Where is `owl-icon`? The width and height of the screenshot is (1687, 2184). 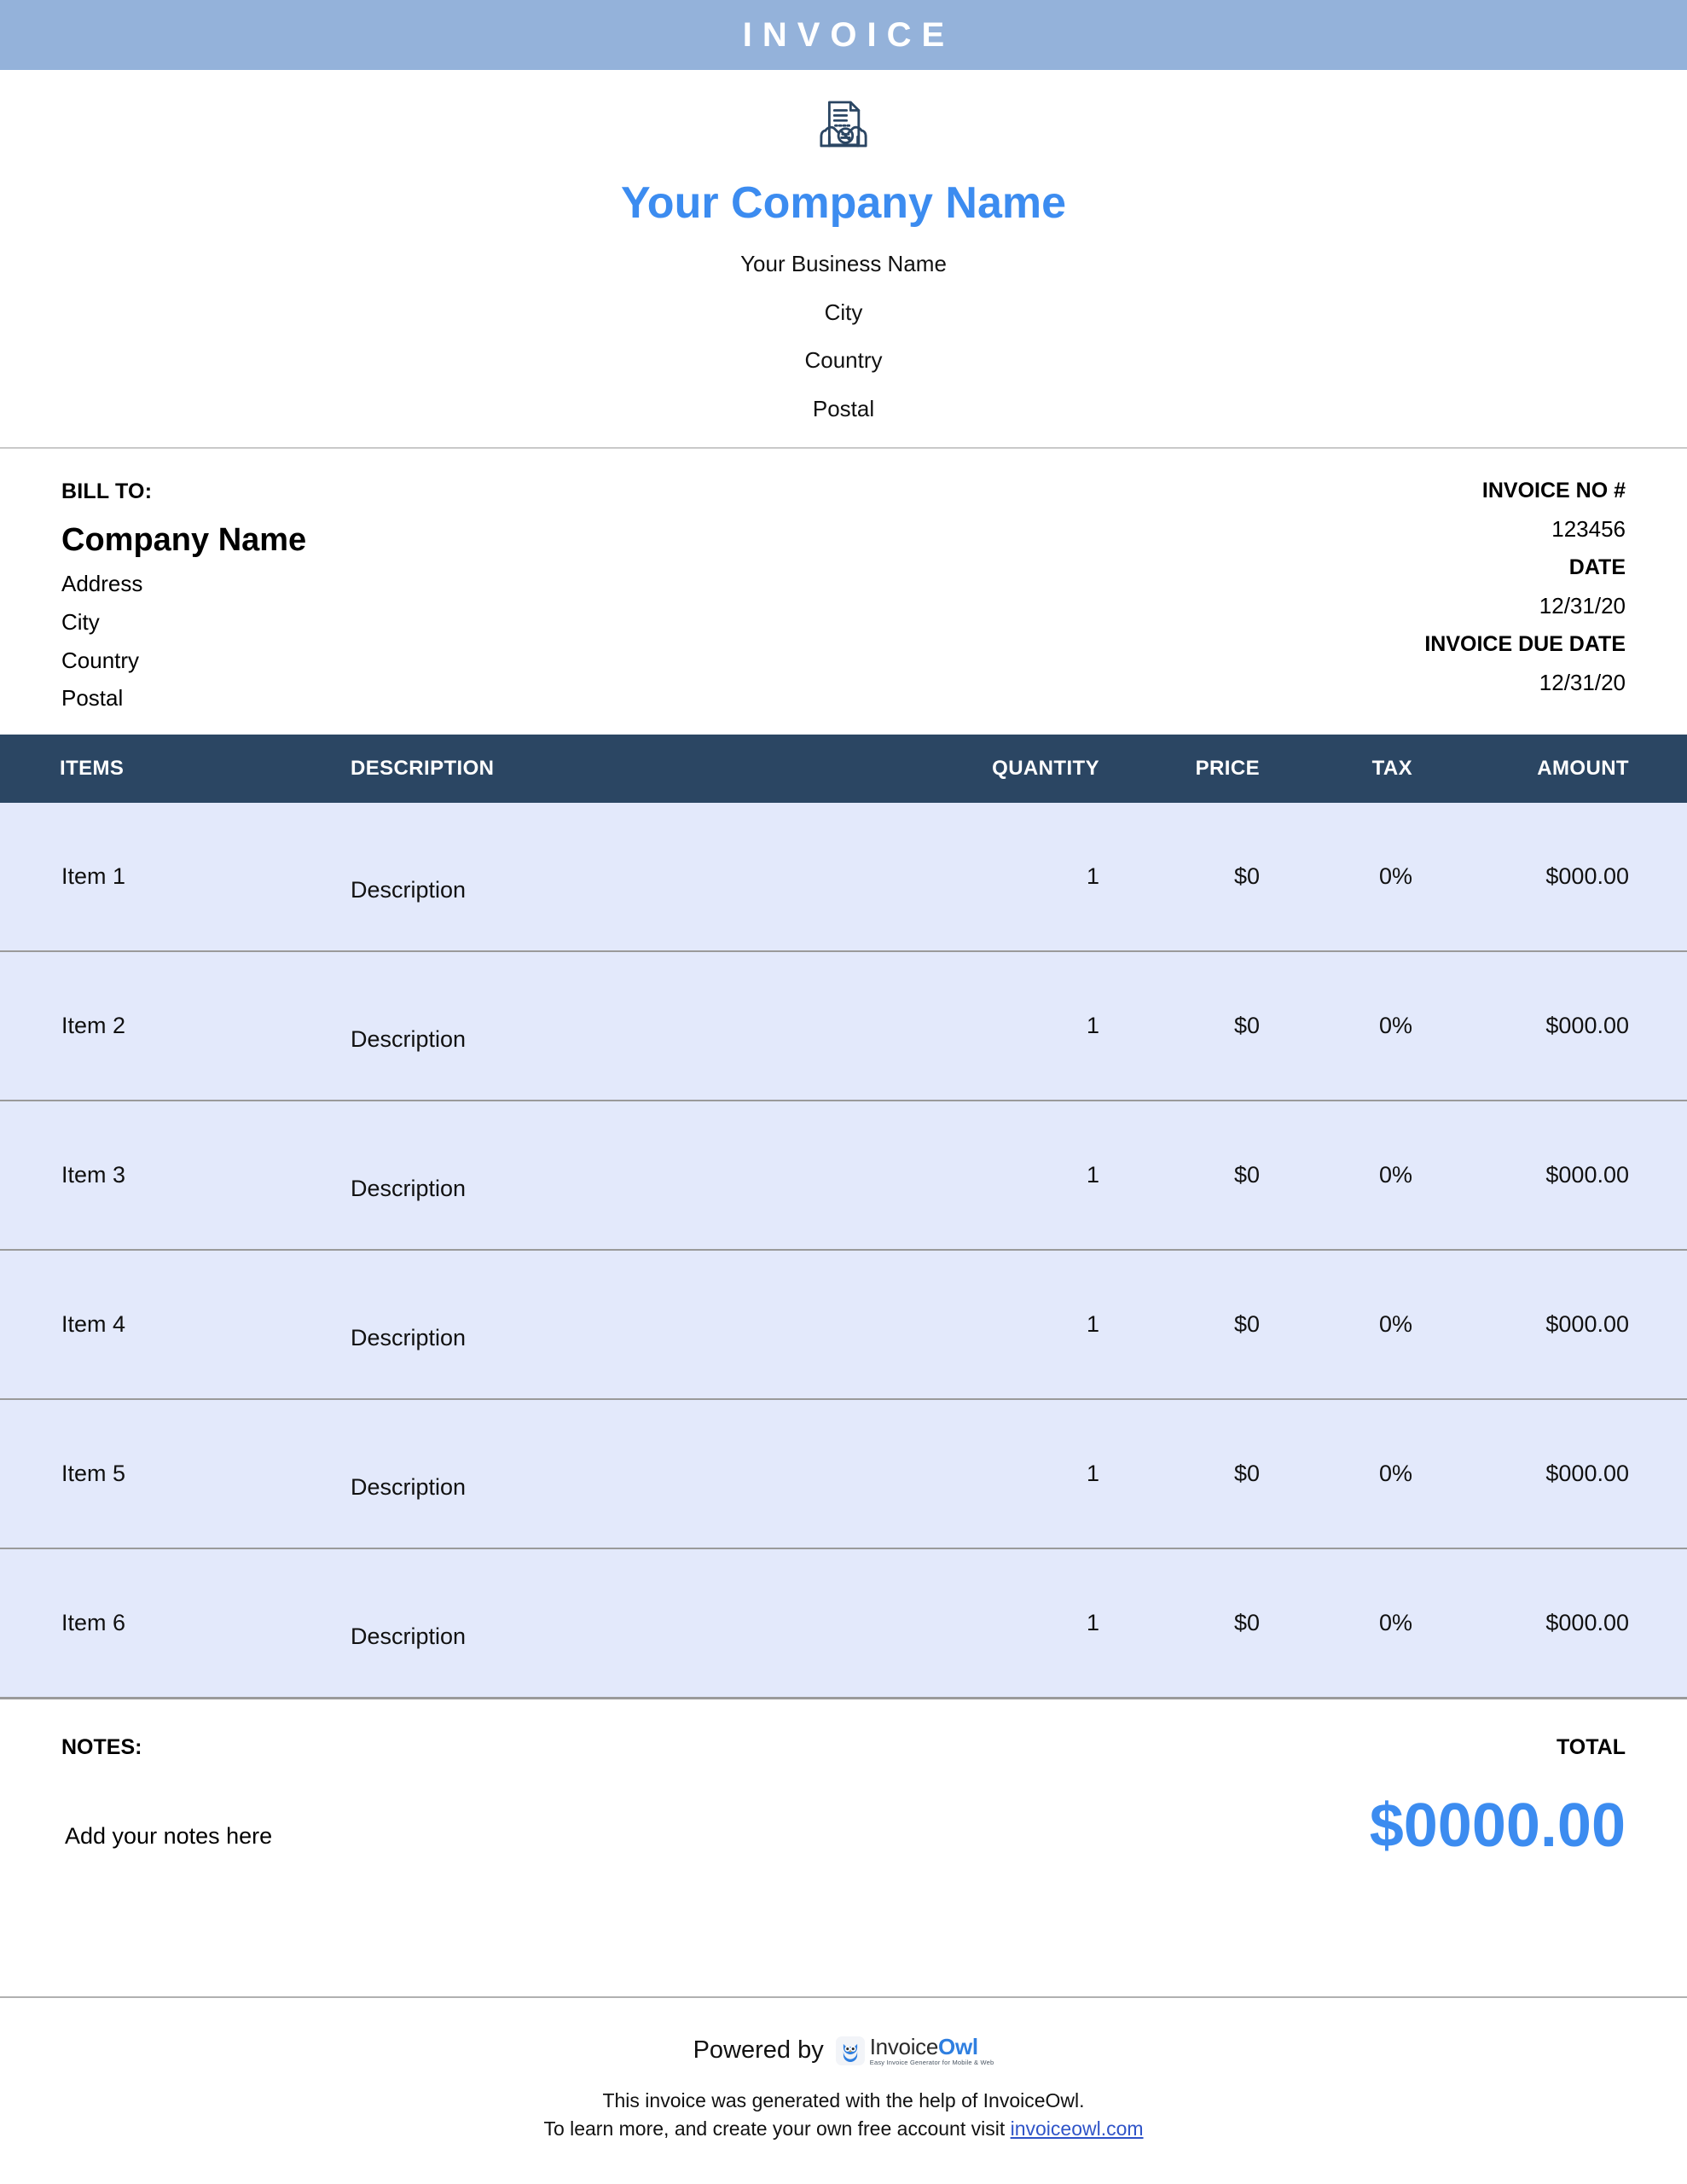
owl-icon is located at coordinates (850, 2051).